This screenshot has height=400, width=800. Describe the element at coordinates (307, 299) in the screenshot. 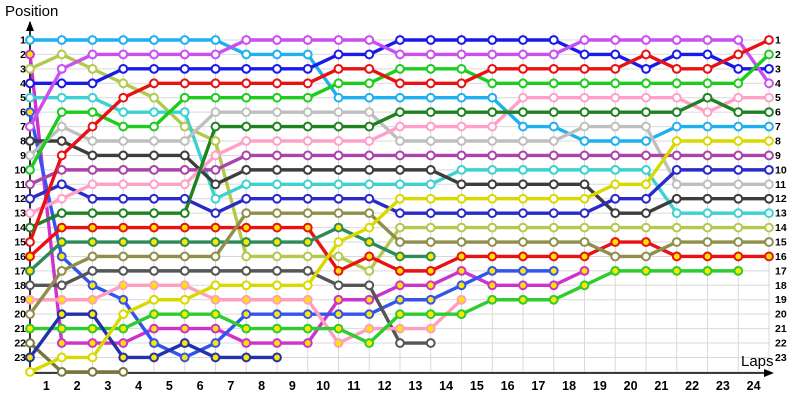

I see `lap-marker-car-pink-yellow` at that location.